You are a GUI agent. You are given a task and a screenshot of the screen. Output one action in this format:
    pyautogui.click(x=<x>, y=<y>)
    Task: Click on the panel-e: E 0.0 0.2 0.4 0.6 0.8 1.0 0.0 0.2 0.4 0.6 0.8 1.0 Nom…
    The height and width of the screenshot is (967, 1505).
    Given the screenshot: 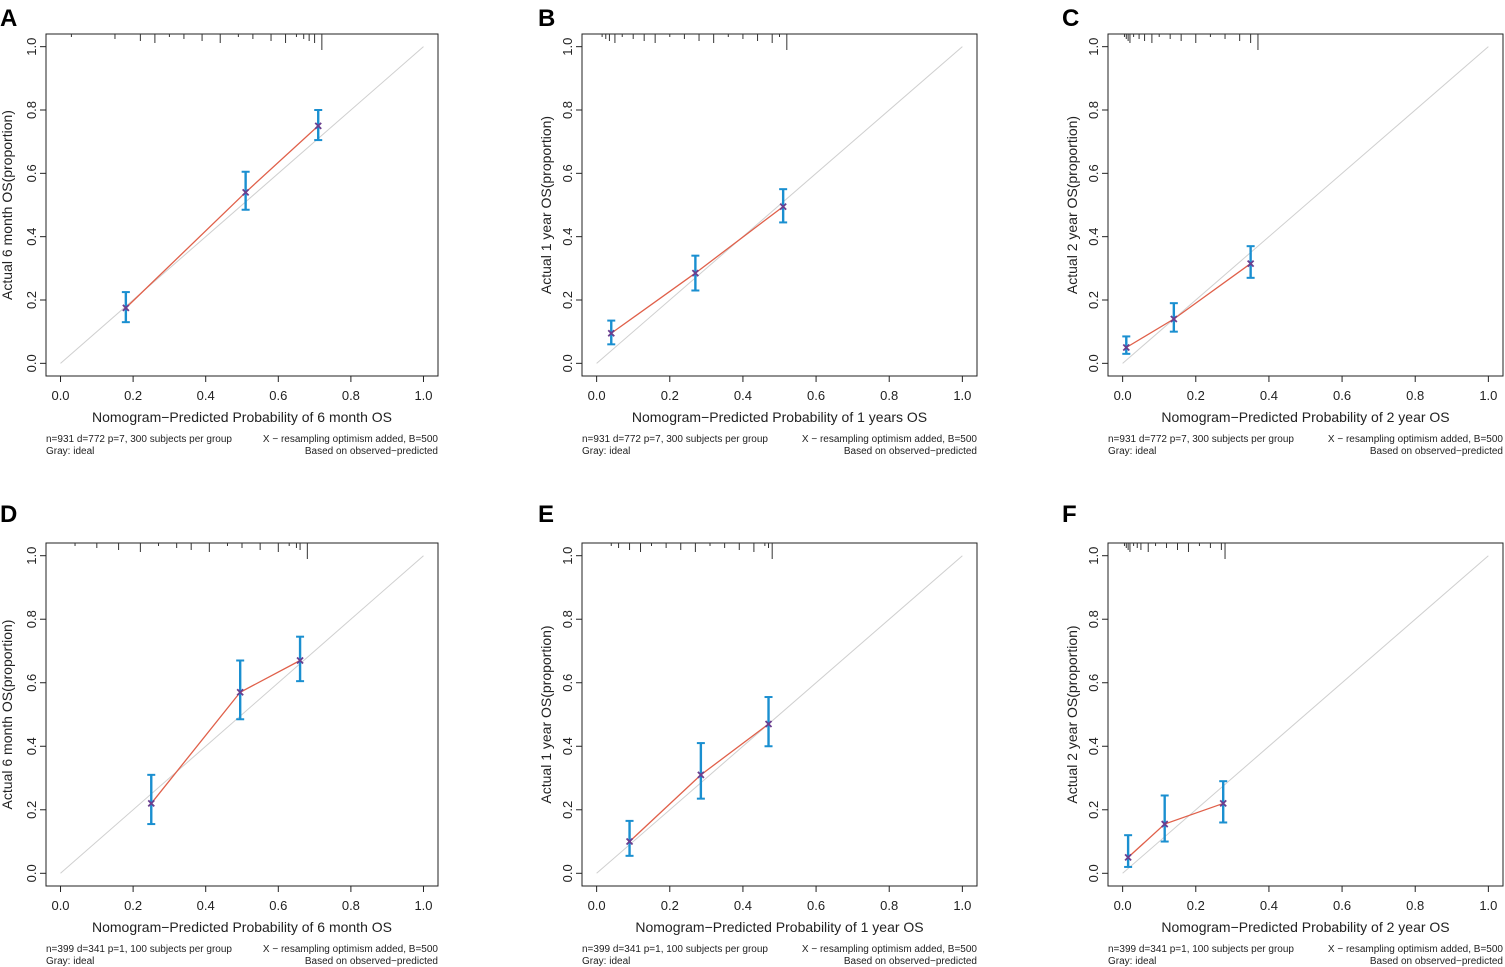 What is the action you would take?
    pyautogui.click(x=758, y=734)
    